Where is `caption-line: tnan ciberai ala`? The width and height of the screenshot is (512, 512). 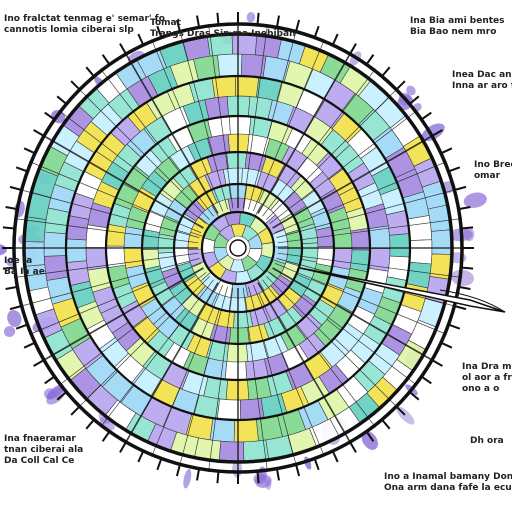
caption-line: tnan ciberai ala is located at coordinates (44, 450).